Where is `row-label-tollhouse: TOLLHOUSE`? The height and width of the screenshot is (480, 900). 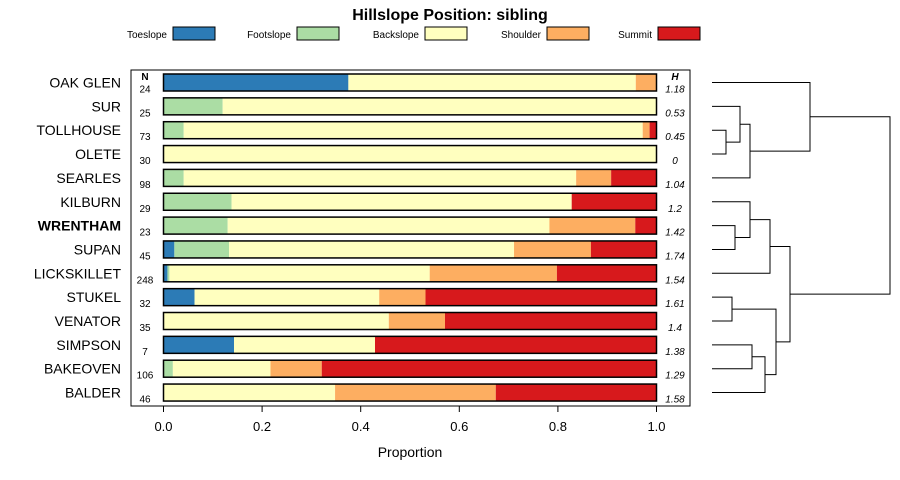
row-label-tollhouse: TOLLHOUSE is located at coordinates (78, 130).